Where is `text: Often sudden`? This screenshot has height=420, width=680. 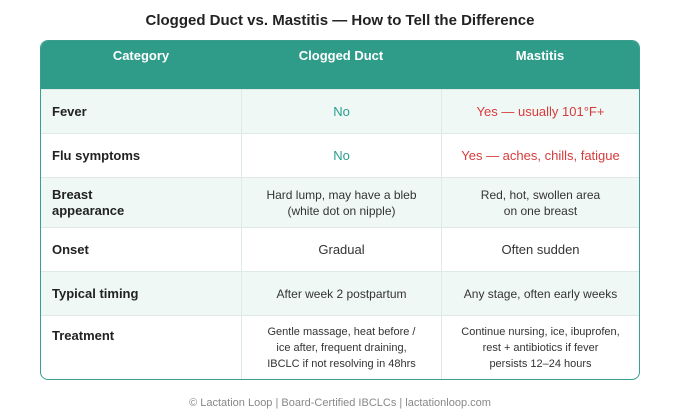 text: Often sudden is located at coordinates (540, 249).